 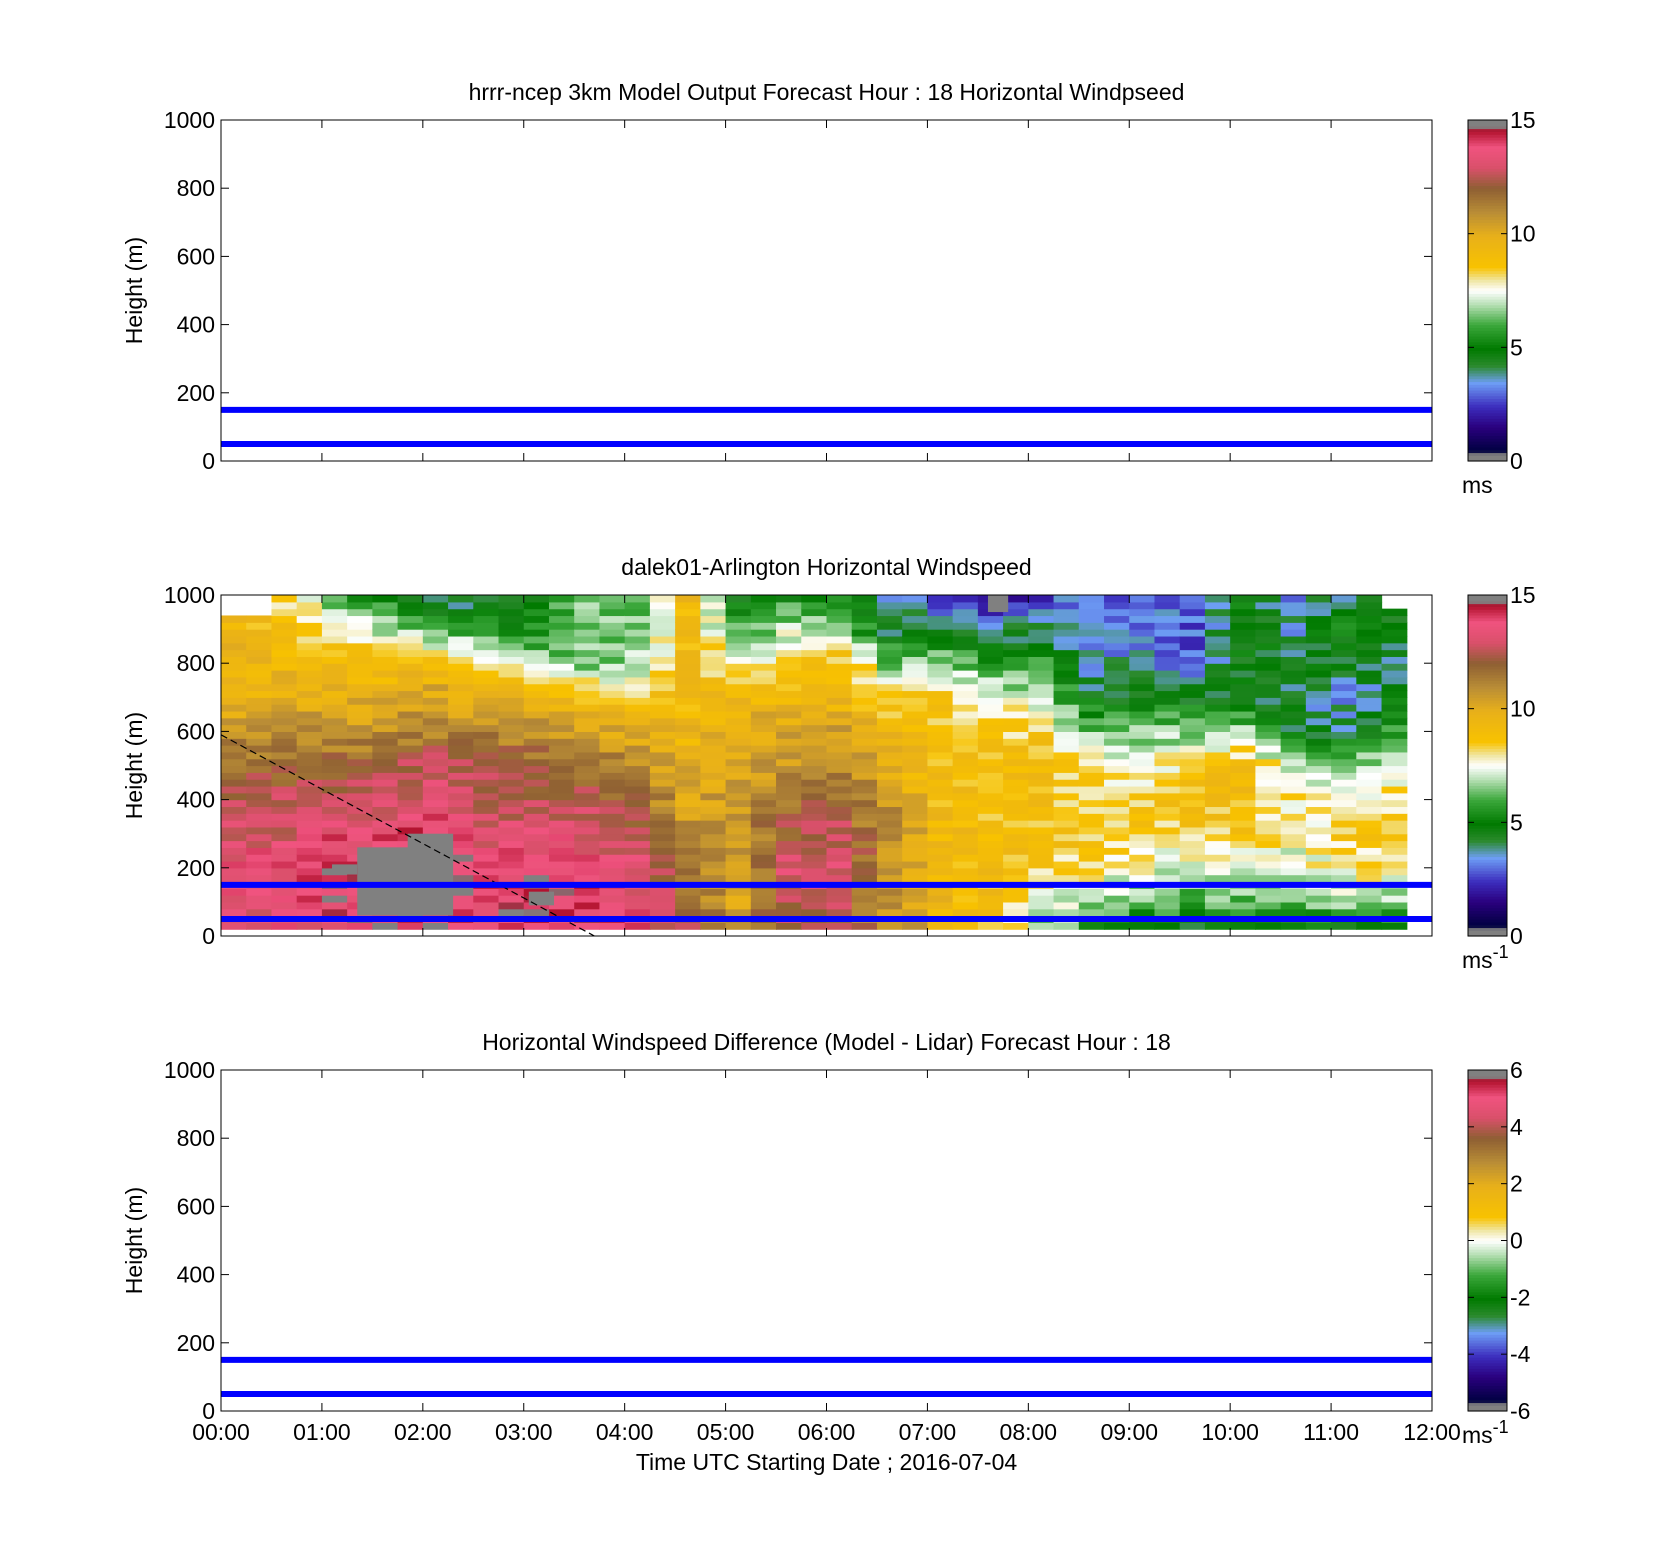 What do you see at coordinates (726, 1432) in the screenshot?
I see `x-tick-label: 05:00` at bounding box center [726, 1432].